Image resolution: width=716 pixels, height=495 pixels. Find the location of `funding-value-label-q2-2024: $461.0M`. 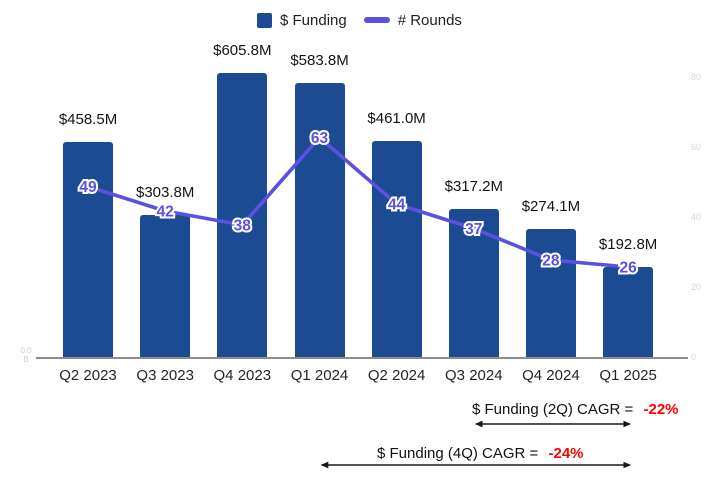

funding-value-label-q2-2024: $461.0M is located at coordinates (396, 119).